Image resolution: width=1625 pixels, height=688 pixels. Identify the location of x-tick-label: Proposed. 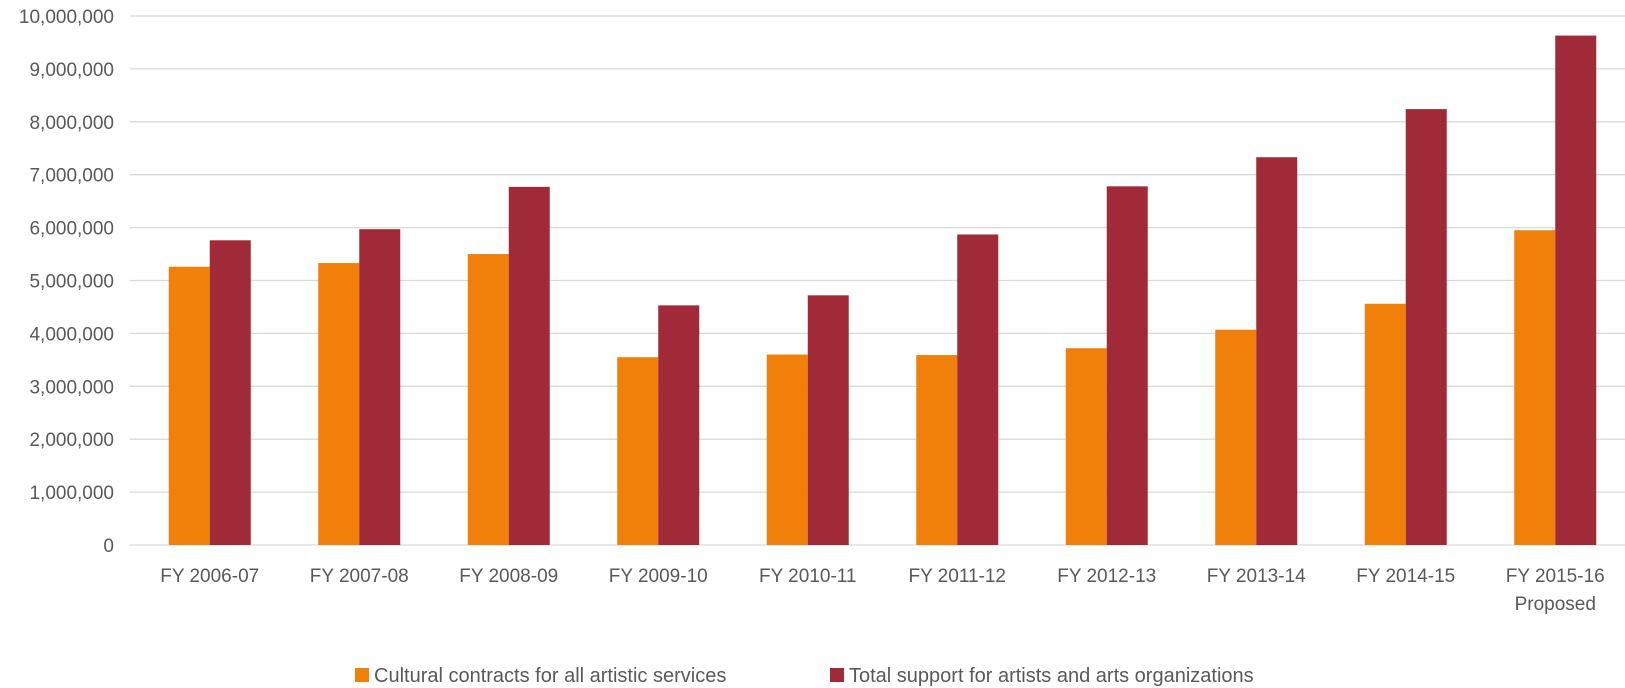
(1555, 604).